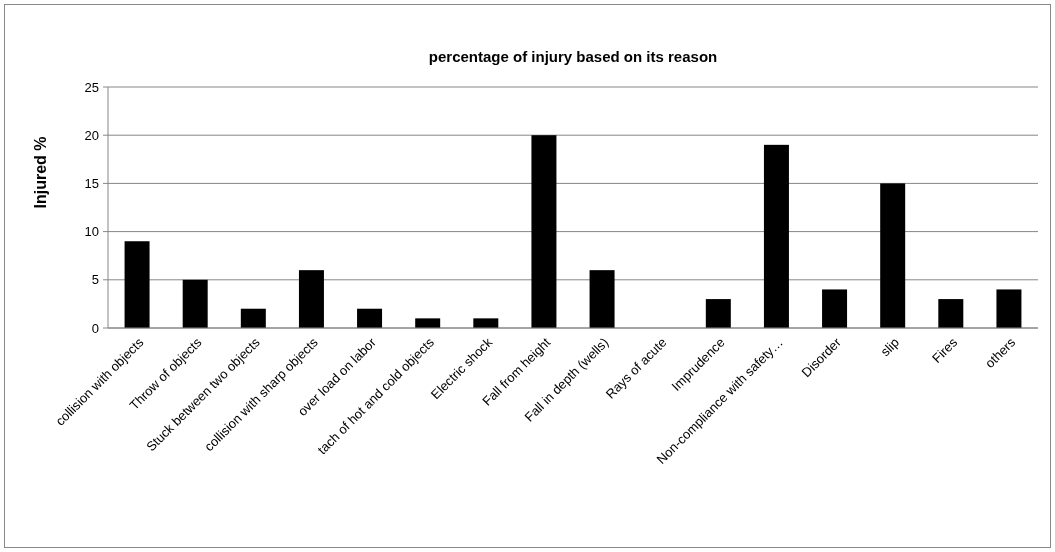 The height and width of the screenshot is (552, 1055). Describe the element at coordinates (40, 172) in the screenshot. I see `y-axis-title: Injured %` at that location.